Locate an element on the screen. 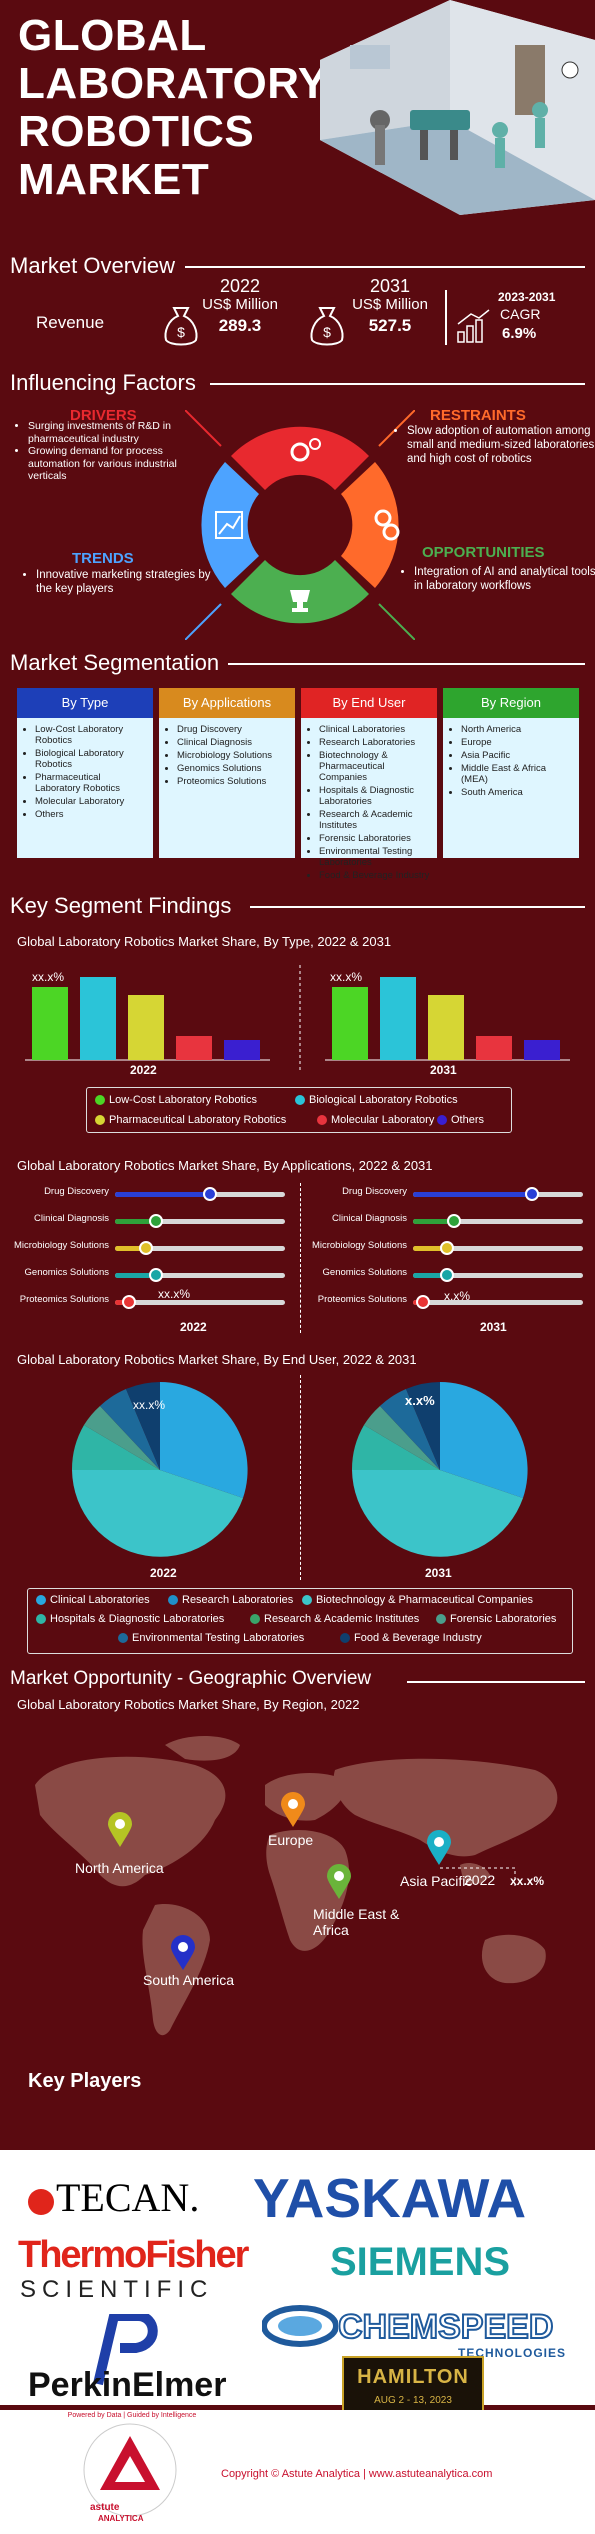  legend-item: Research & Academic Institutes is located at coordinates (334, 1619).